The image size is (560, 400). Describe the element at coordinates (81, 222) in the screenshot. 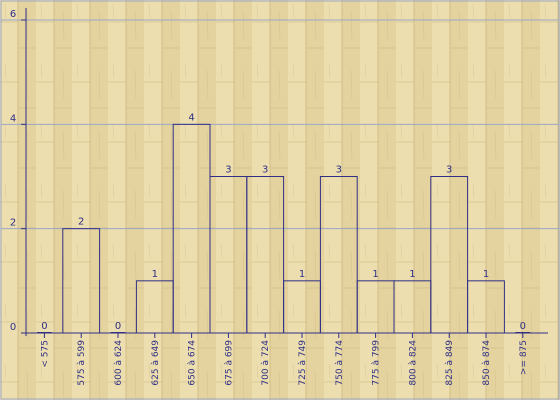

I see `data-label: 2` at that location.